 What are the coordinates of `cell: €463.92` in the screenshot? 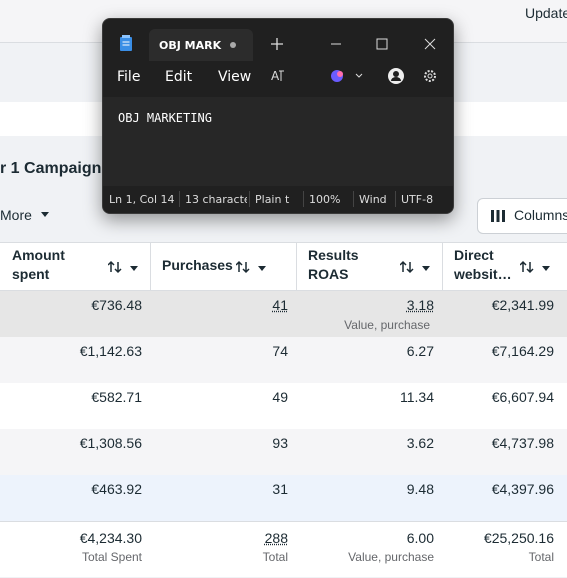 It's located at (116, 489).